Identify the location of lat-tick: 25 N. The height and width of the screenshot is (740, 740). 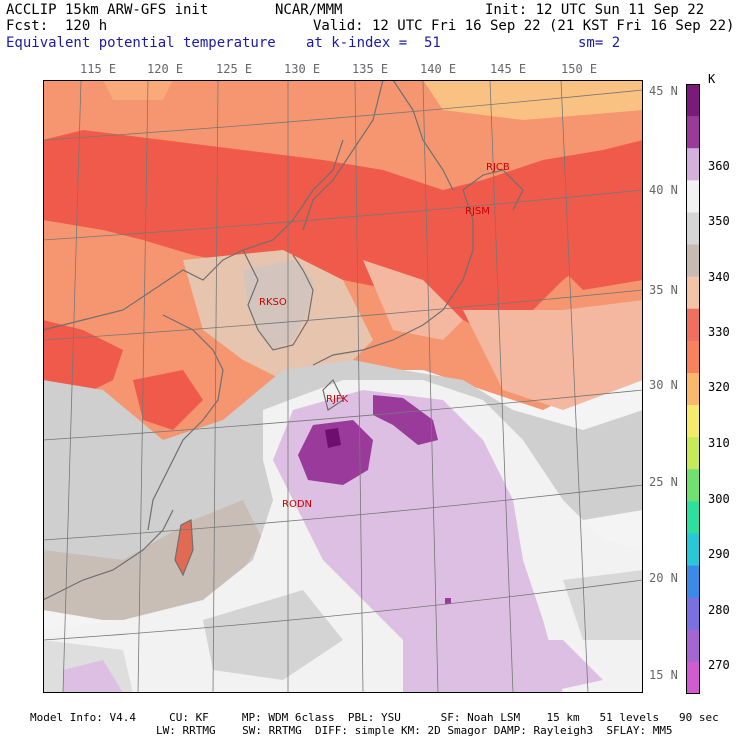
(663, 482).